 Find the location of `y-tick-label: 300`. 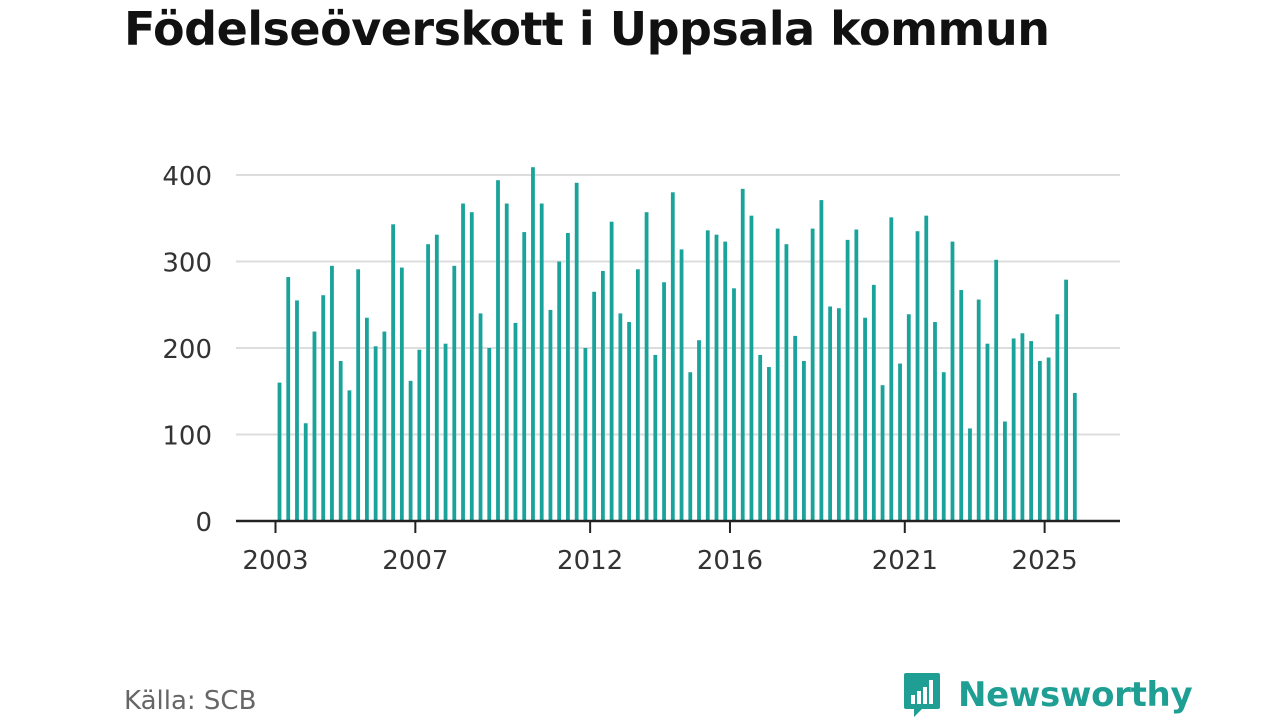

y-tick-label: 300 is located at coordinates (187, 264).